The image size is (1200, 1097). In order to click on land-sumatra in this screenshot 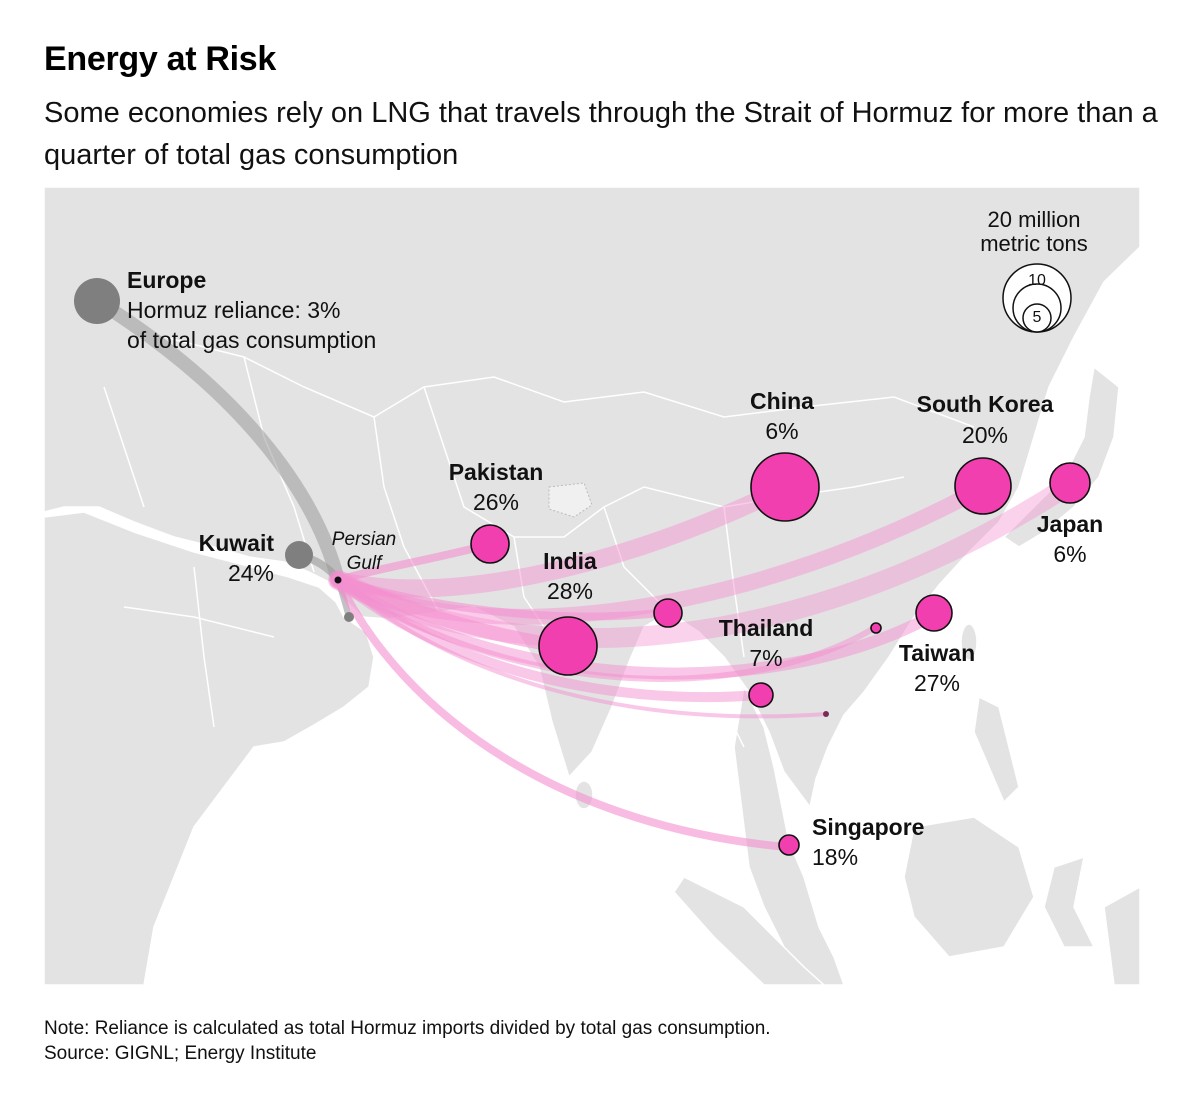, I will do `click(749, 930)`.